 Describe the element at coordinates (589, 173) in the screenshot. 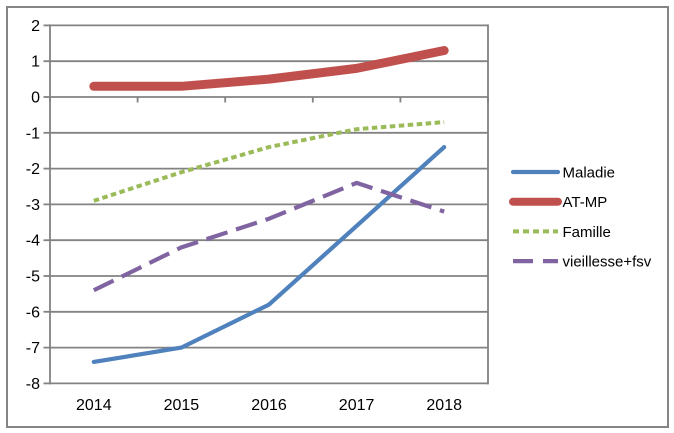

I see `legend-label-maladie: Maladie` at that location.